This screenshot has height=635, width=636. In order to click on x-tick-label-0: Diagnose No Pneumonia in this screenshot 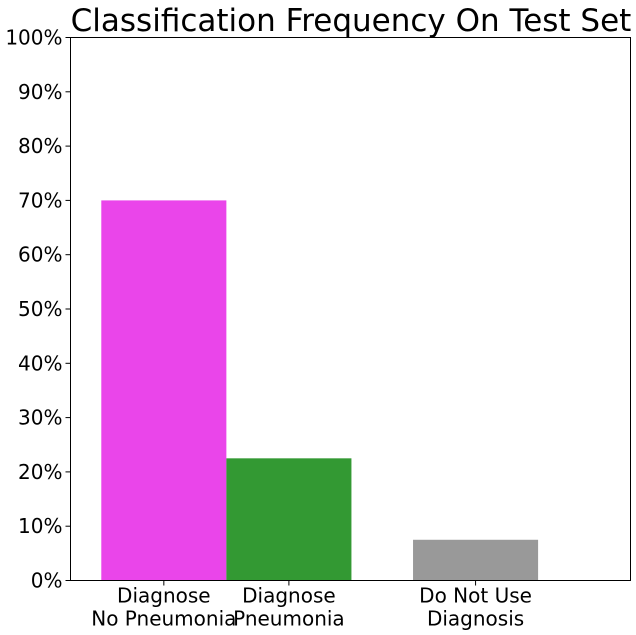, I will do `click(163, 607)`.